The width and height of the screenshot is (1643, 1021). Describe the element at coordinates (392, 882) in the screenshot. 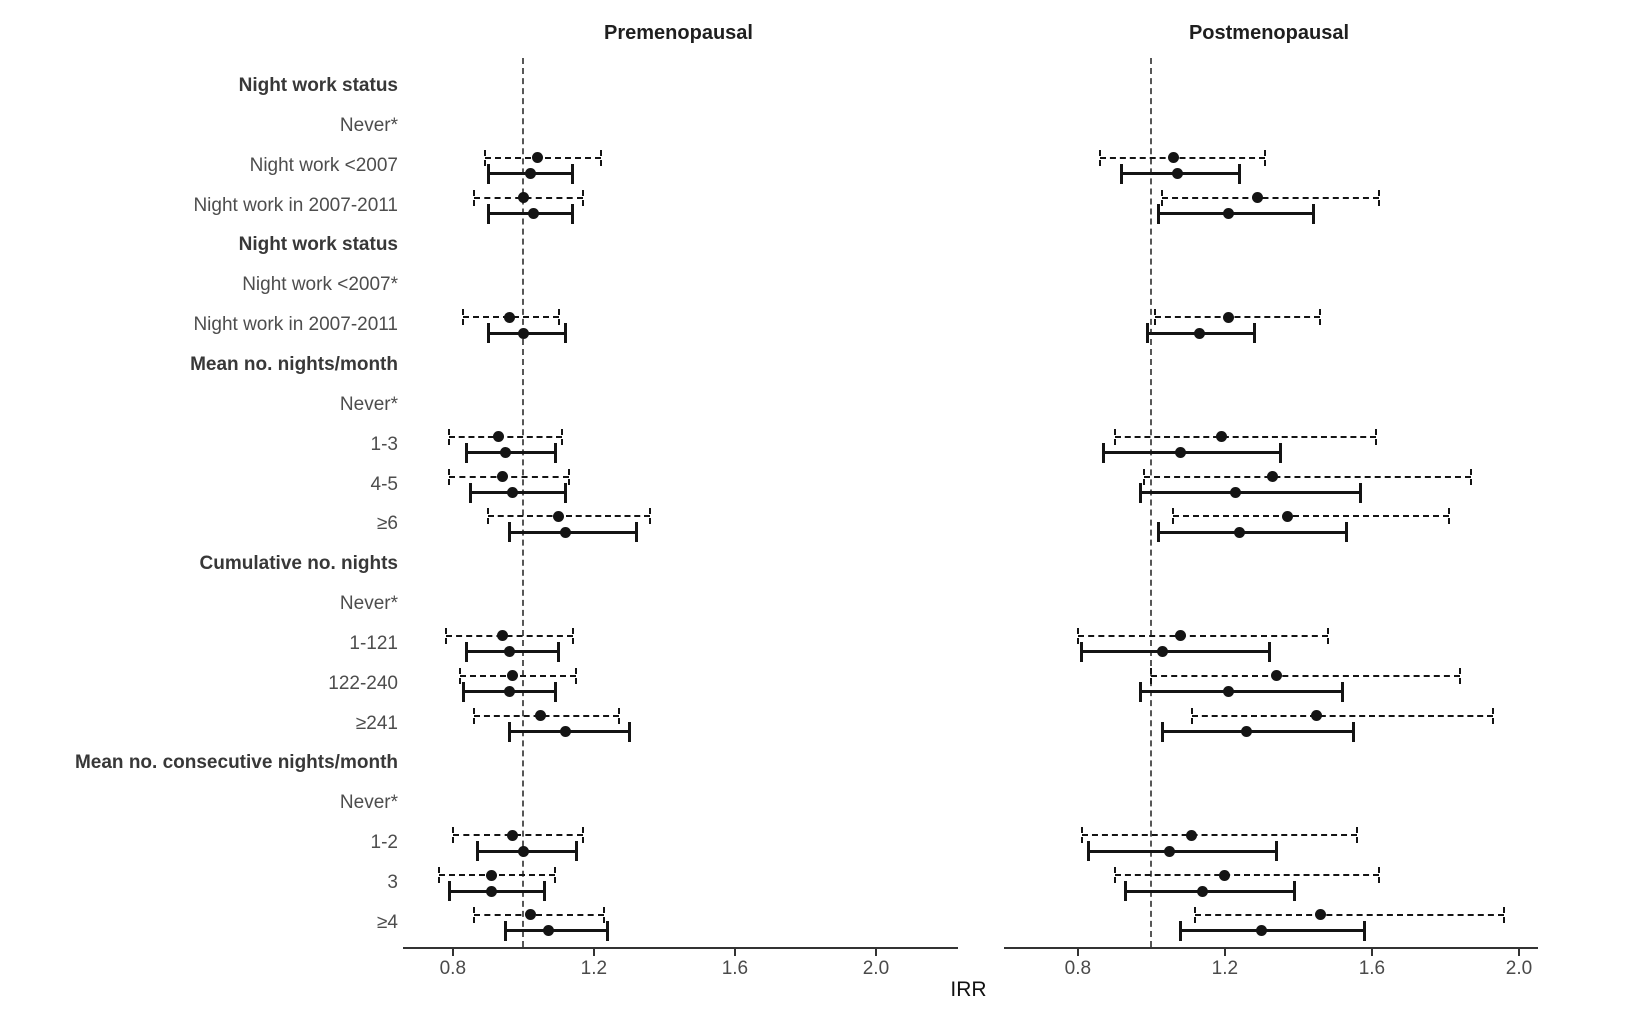

I see `row-label: 3` at that location.